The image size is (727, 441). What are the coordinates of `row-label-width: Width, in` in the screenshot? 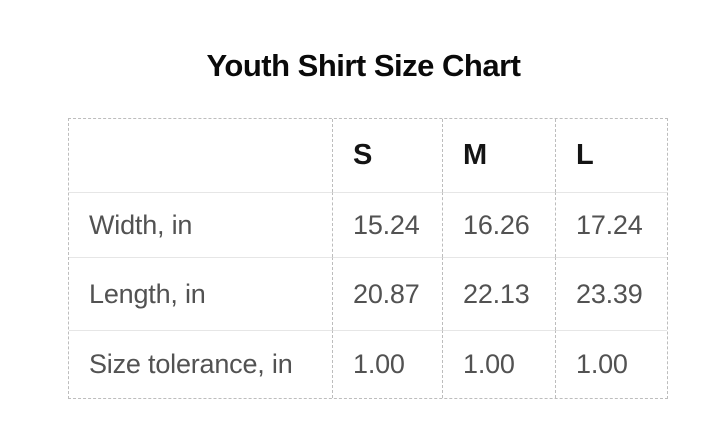 It's located at (200, 224).